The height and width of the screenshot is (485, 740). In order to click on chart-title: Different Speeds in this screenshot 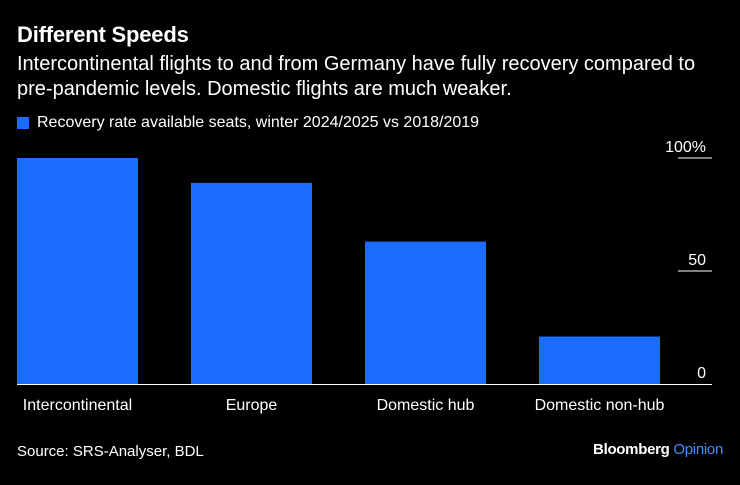, I will do `click(103, 34)`.